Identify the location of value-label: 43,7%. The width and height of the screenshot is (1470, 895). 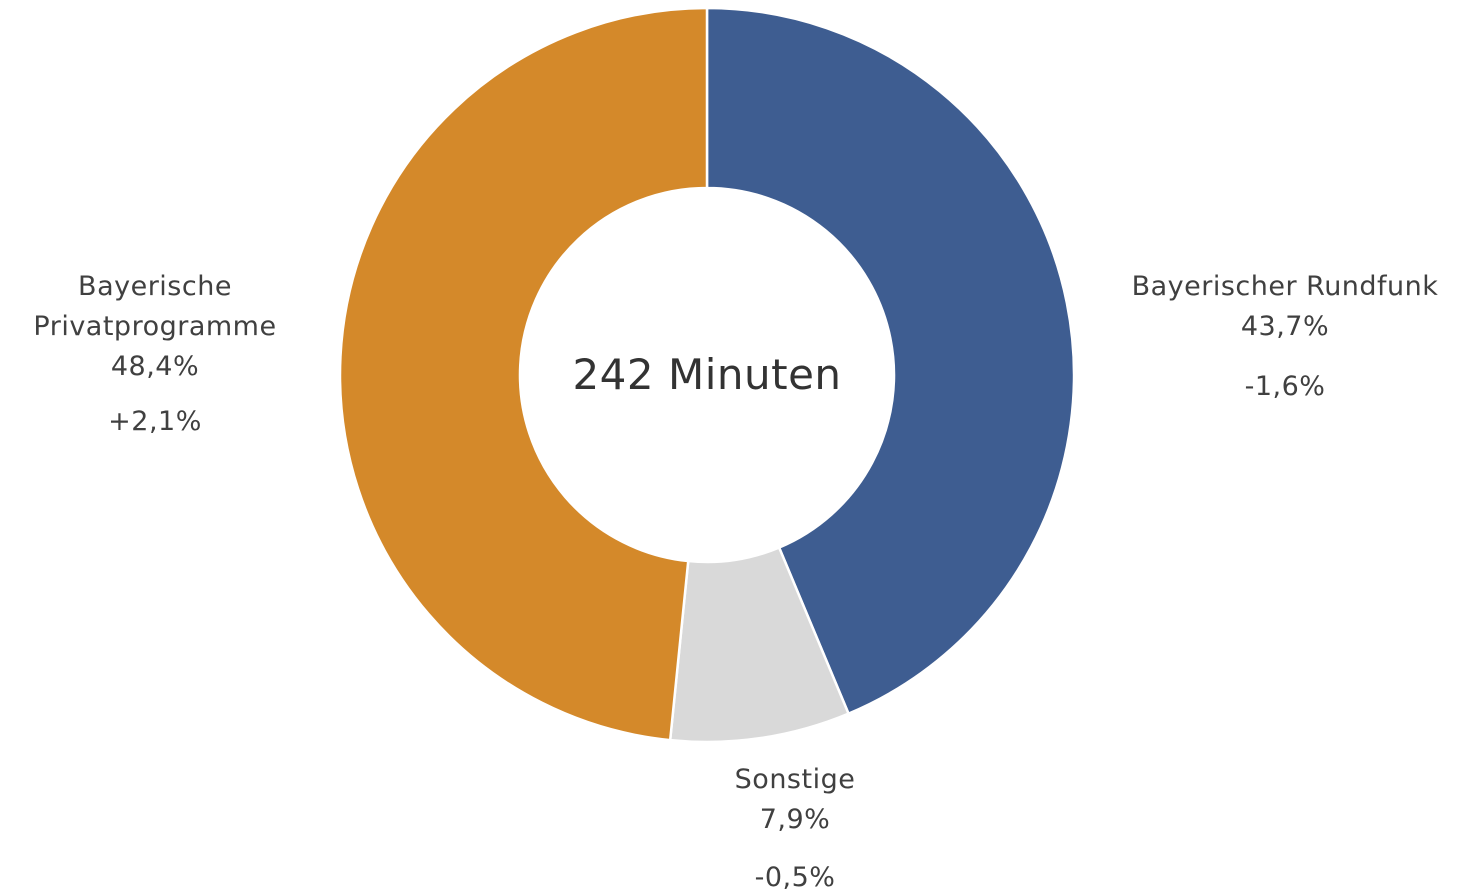
(1285, 326).